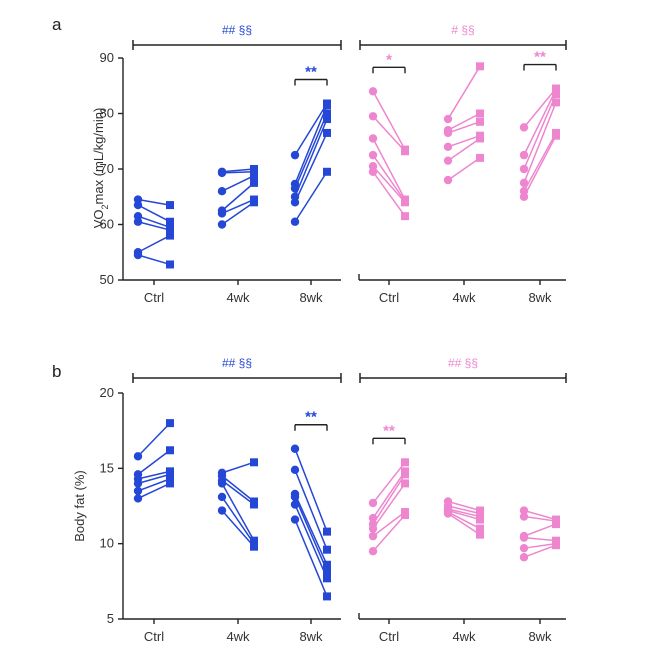 The height and width of the screenshot is (655, 650). Describe the element at coordinates (107, 467) in the screenshot. I see `y-tick-label: 15` at that location.